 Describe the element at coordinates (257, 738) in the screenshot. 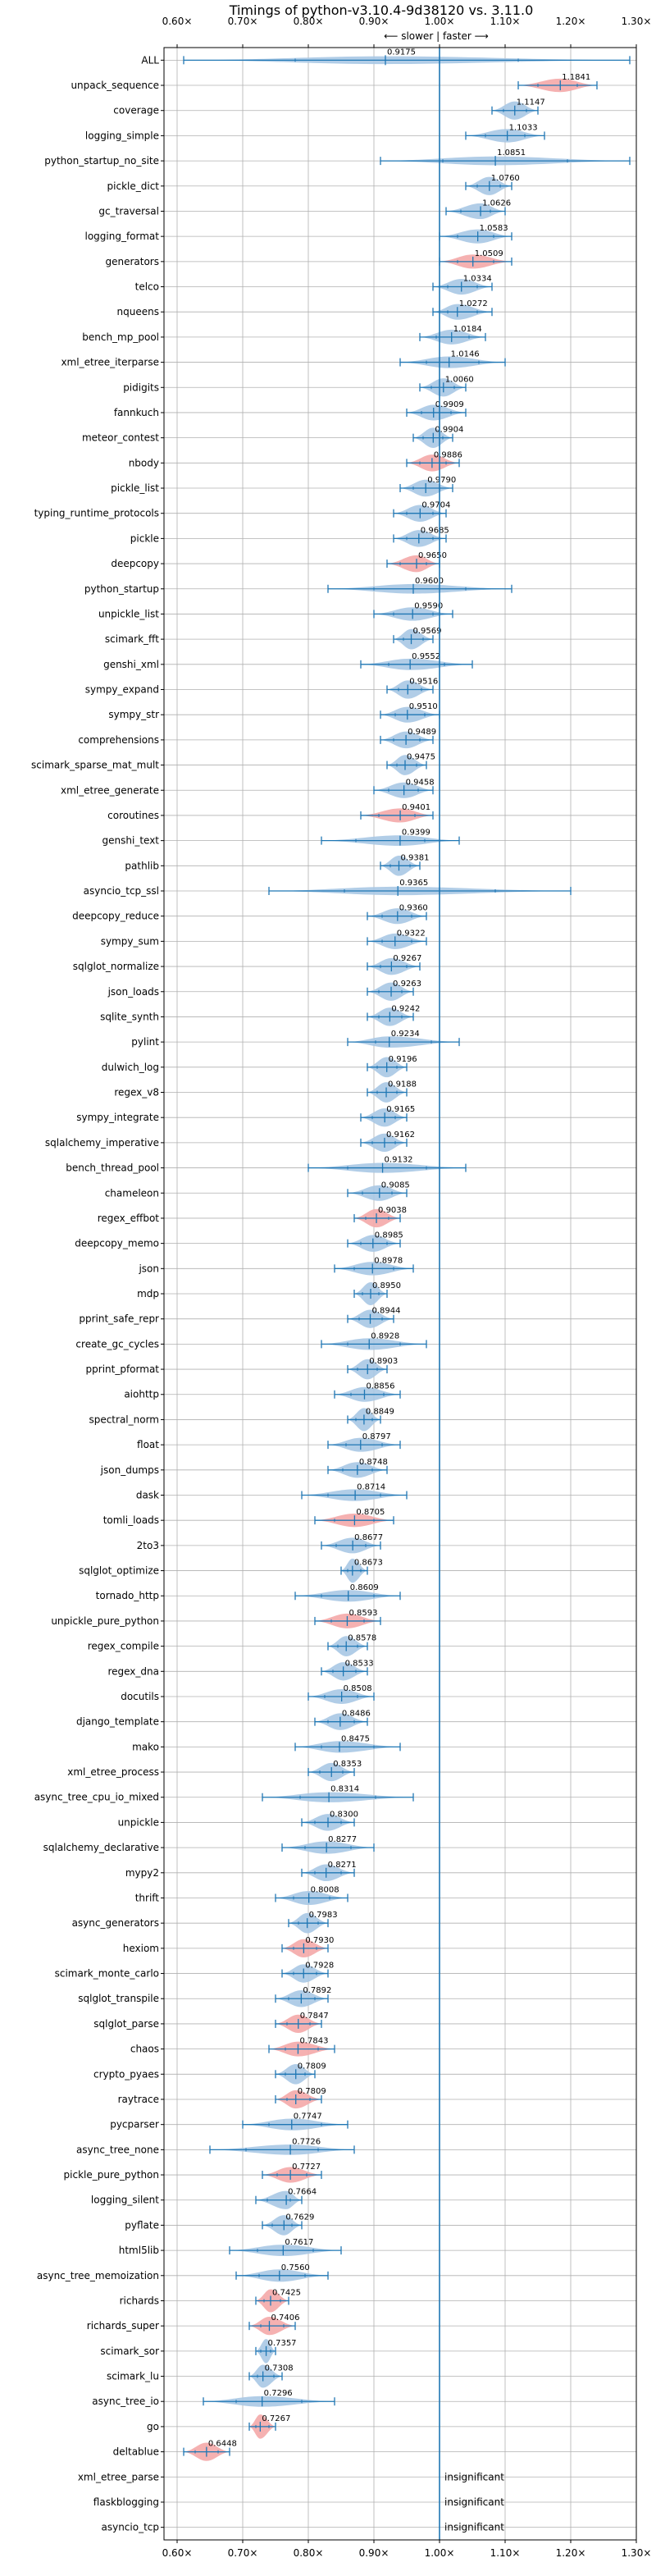

I see `row-comprehensions: comprehensions 0.9489` at that location.